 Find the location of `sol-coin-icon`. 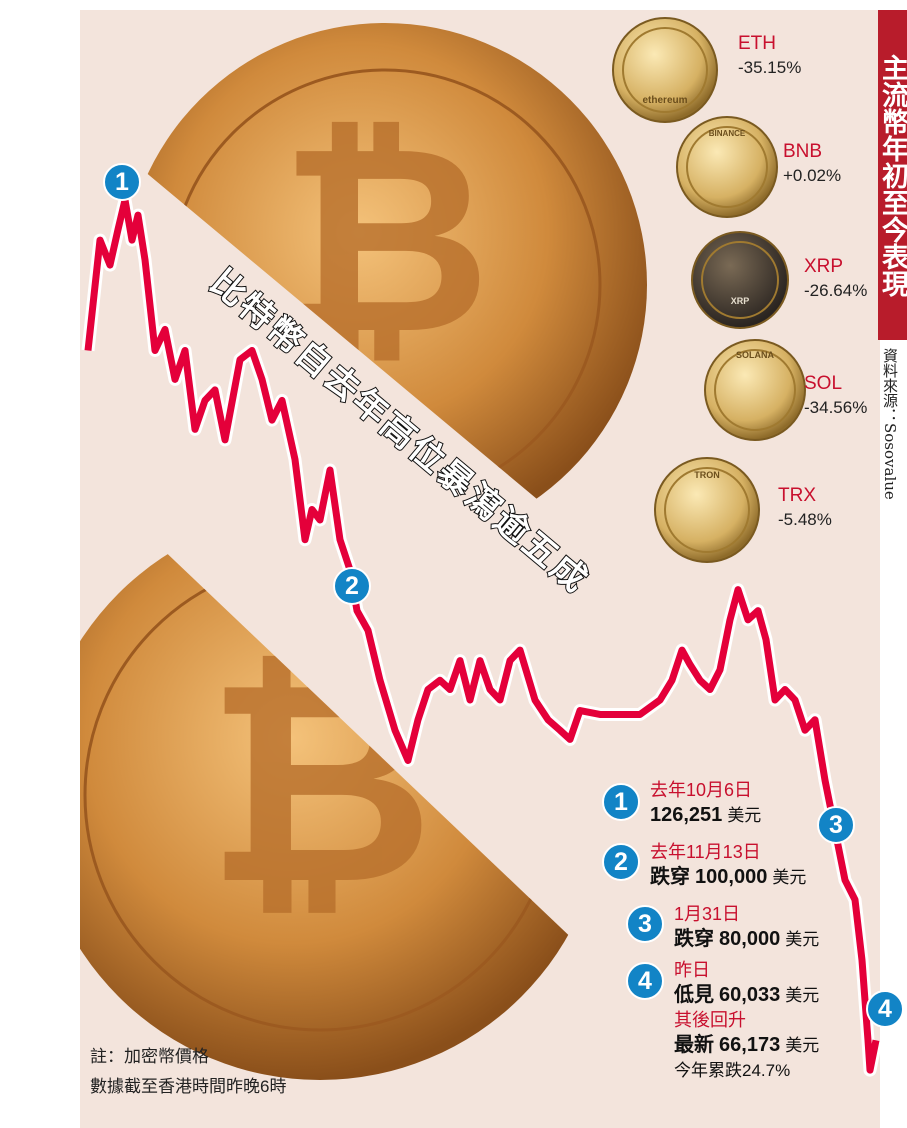

sol-coin-icon is located at coordinates (755, 390).